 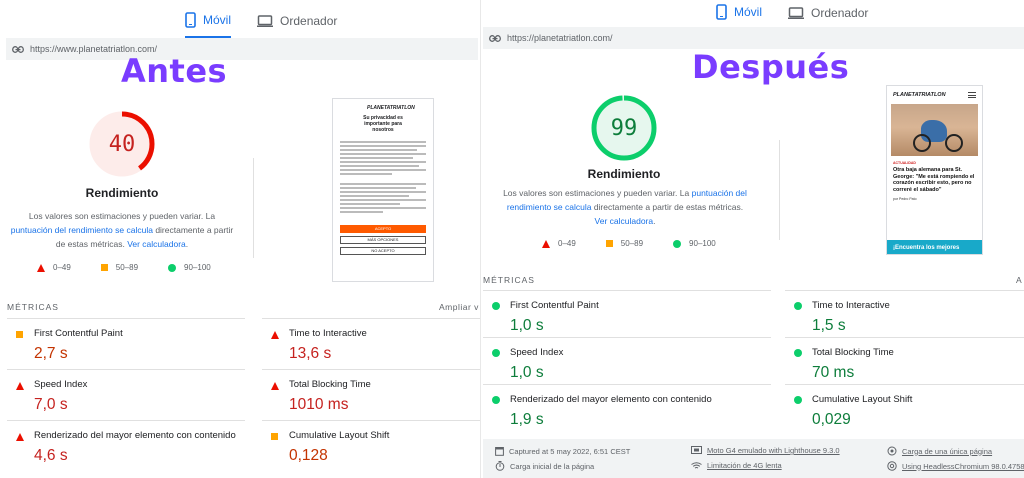 I want to click on metric-value: 70 ms, so click(x=833, y=372).